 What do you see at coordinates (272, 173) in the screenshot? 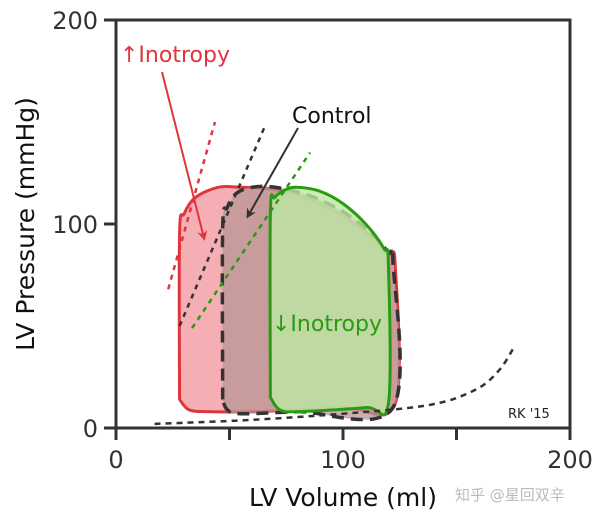
I see `control-arrow` at bounding box center [272, 173].